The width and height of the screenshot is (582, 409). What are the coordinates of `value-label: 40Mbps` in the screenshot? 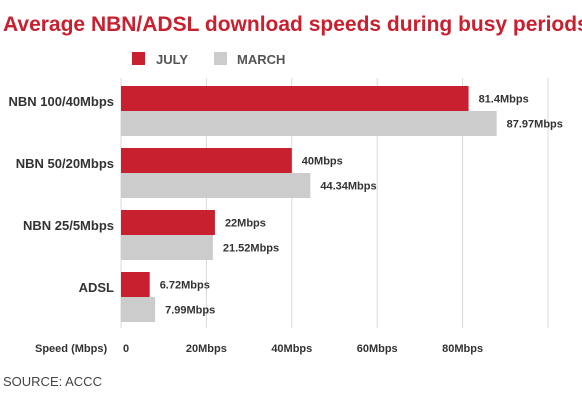 It's located at (322, 162).